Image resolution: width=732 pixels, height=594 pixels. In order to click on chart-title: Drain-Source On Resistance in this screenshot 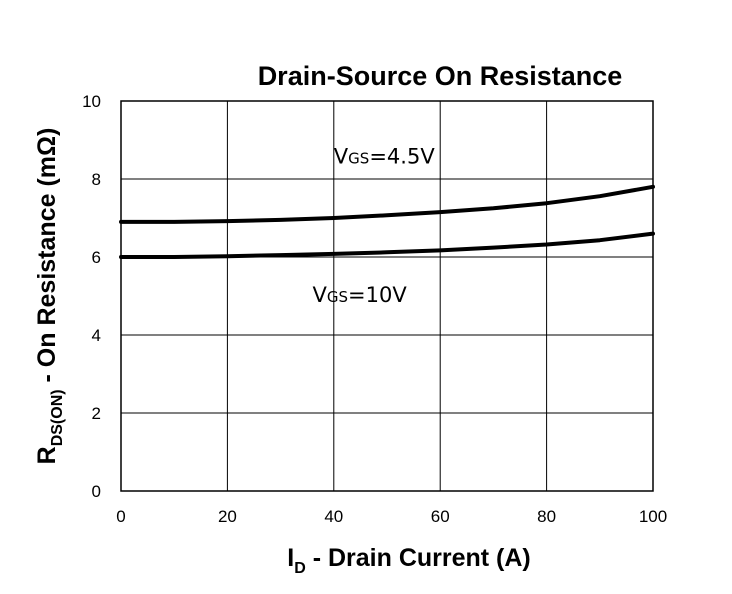, I will do `click(440, 76)`.